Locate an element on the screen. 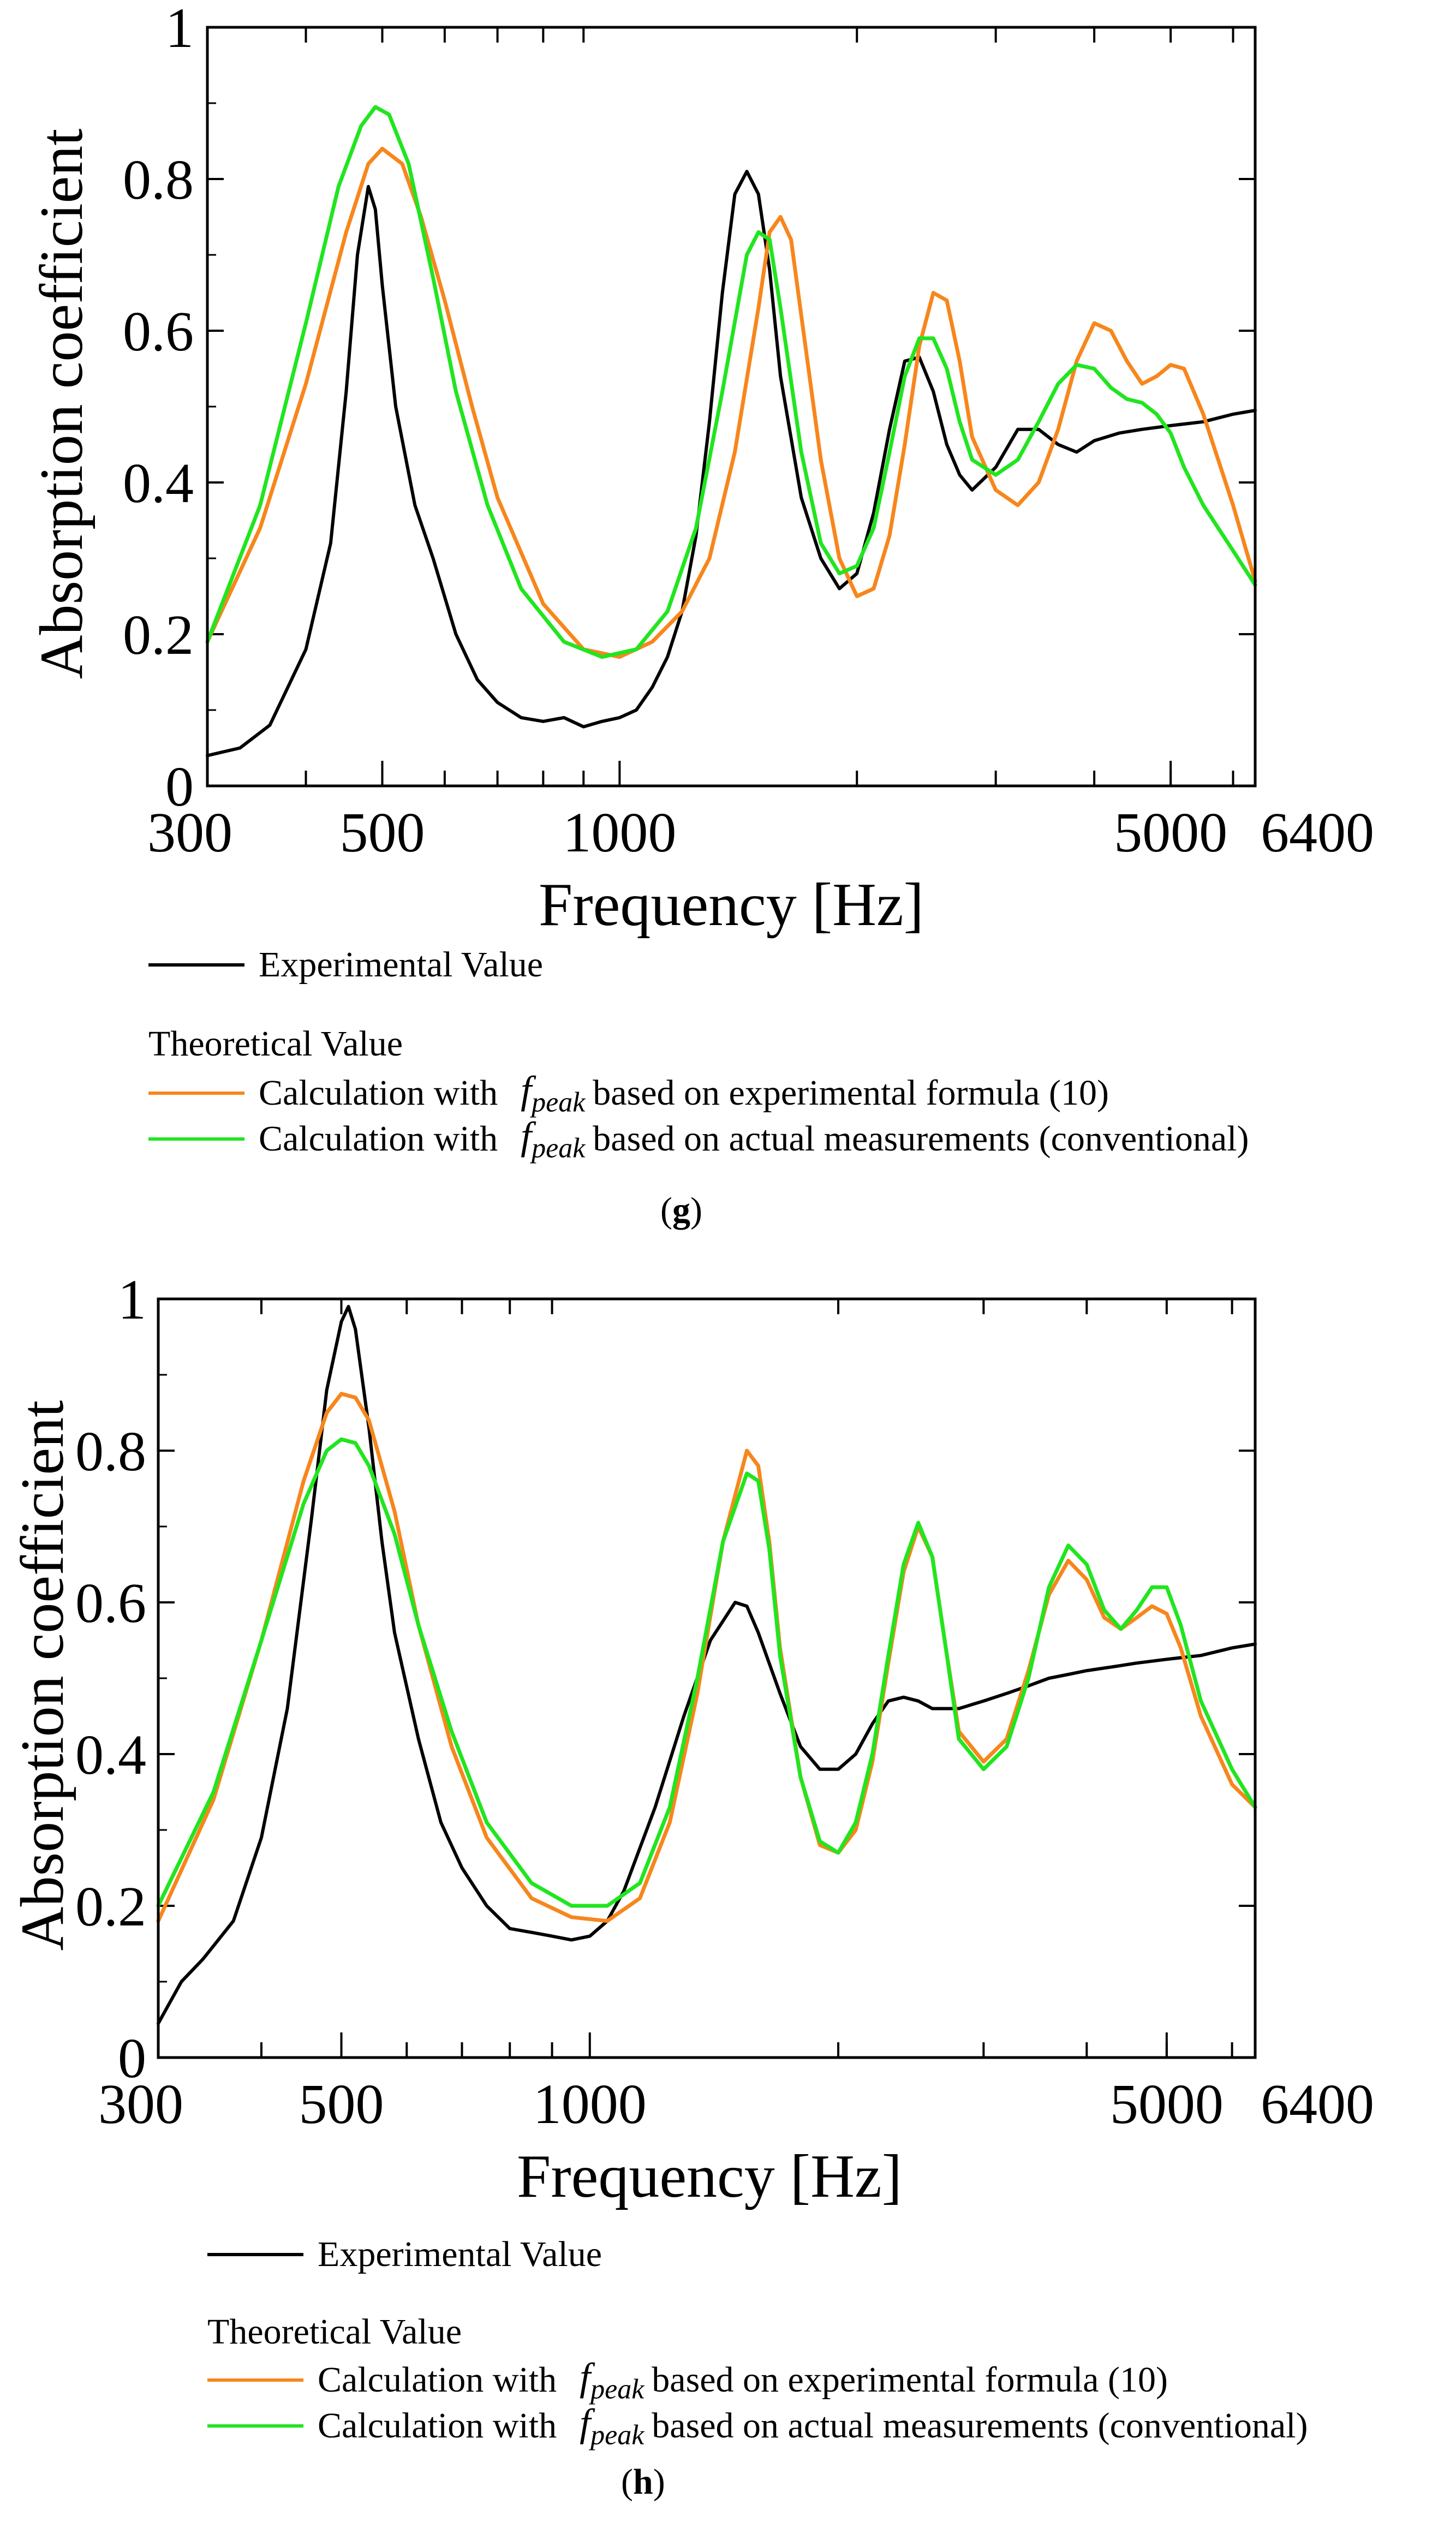  series-line-formula is located at coordinates (731, 402).